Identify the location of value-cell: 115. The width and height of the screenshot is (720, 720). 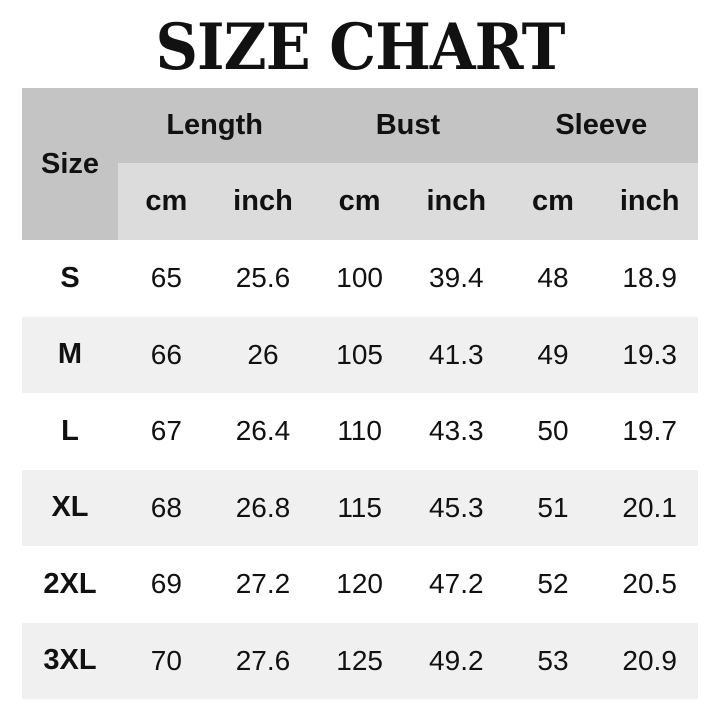
(359, 507).